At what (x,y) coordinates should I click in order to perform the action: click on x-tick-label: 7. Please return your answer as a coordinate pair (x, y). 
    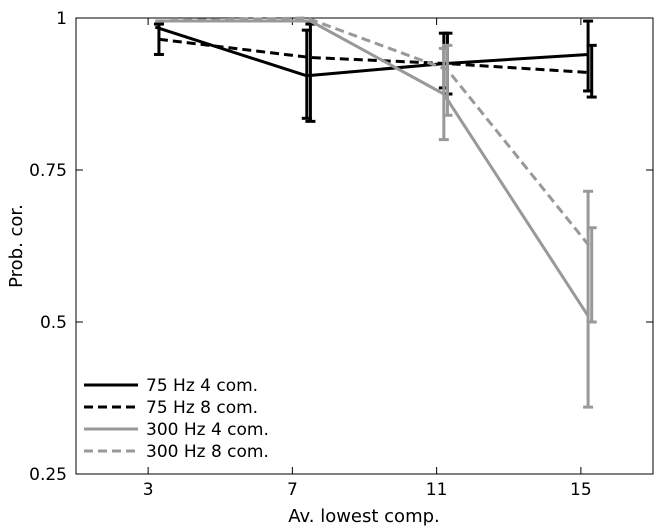
    Looking at the image, I should click on (292, 490).